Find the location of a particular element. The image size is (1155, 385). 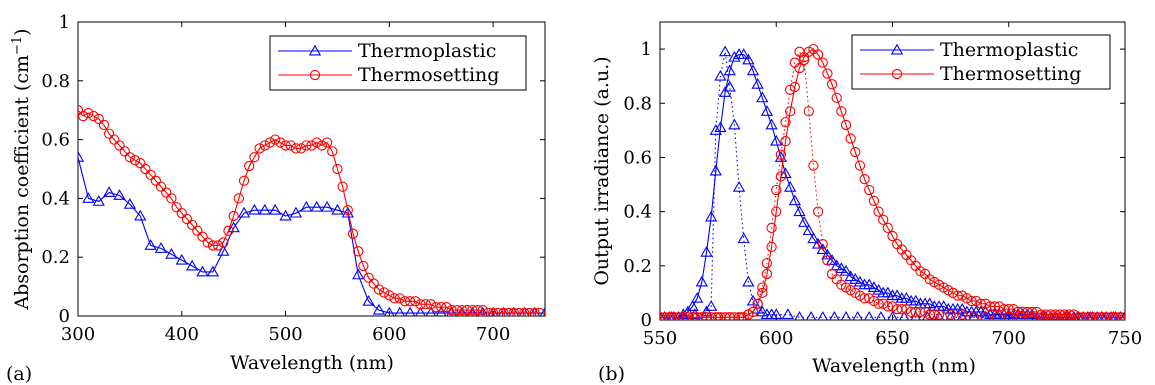

a-legend-label: Thermoplastic is located at coordinates (427, 51).